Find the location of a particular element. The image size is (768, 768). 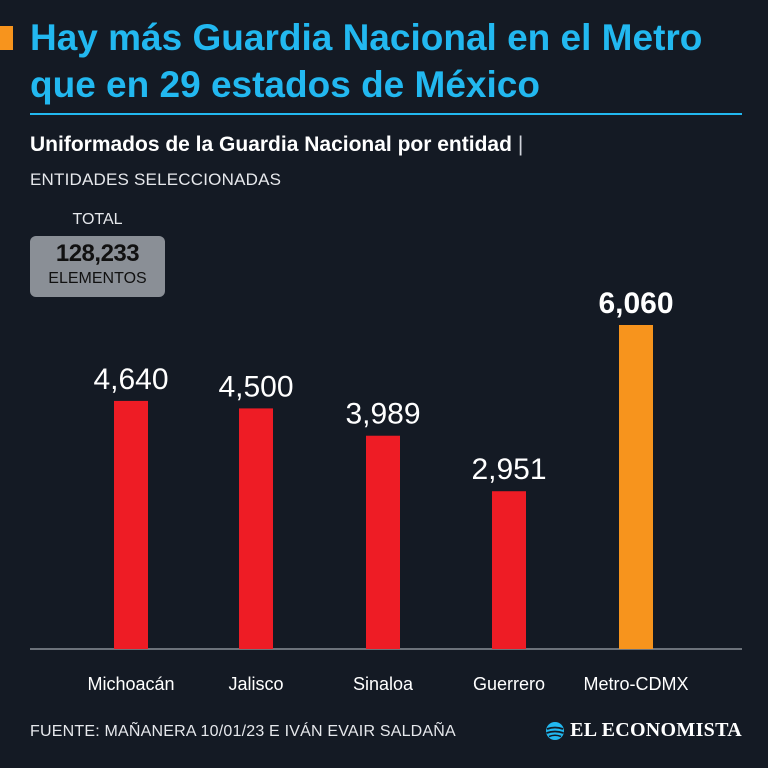

total-box: 128,233 ELEMENTOS is located at coordinates (97, 266).